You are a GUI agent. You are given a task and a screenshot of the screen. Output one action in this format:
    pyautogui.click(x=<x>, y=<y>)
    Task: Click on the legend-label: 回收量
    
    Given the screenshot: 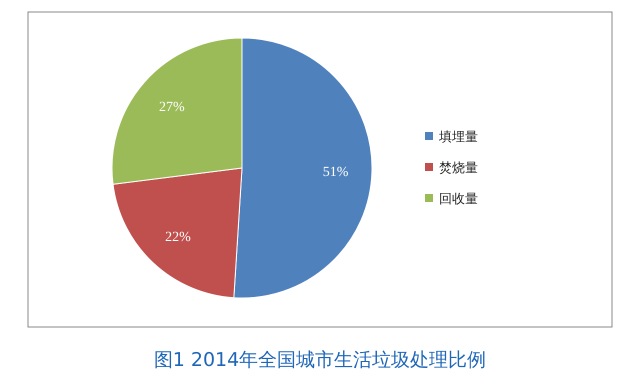 What is the action you would take?
    pyautogui.click(x=458, y=199)
    